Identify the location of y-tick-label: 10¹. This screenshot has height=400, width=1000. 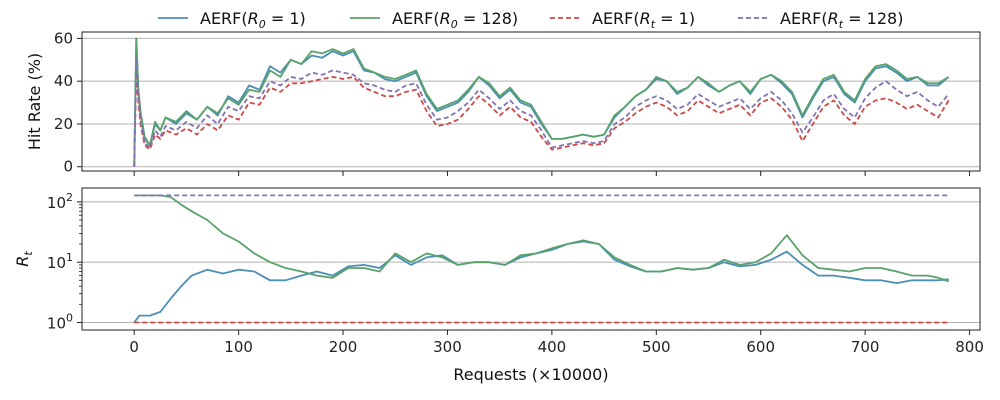
(60, 261).